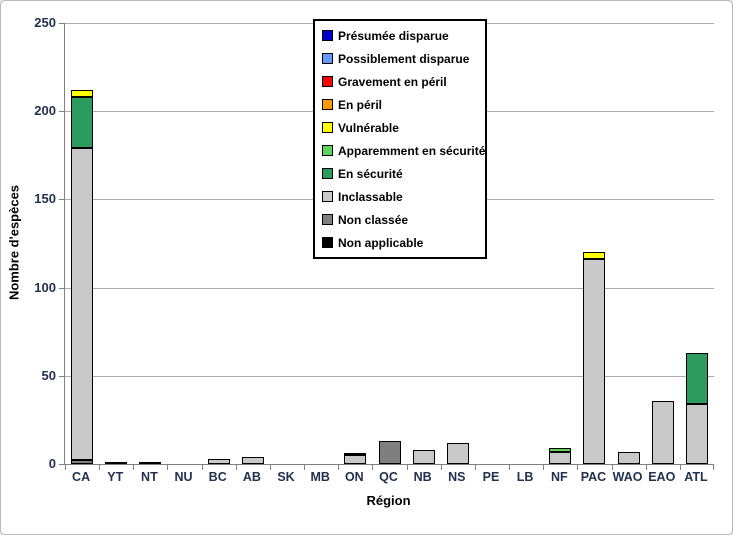  I want to click on legend-label: Apparemment en sécurité, so click(412, 150).